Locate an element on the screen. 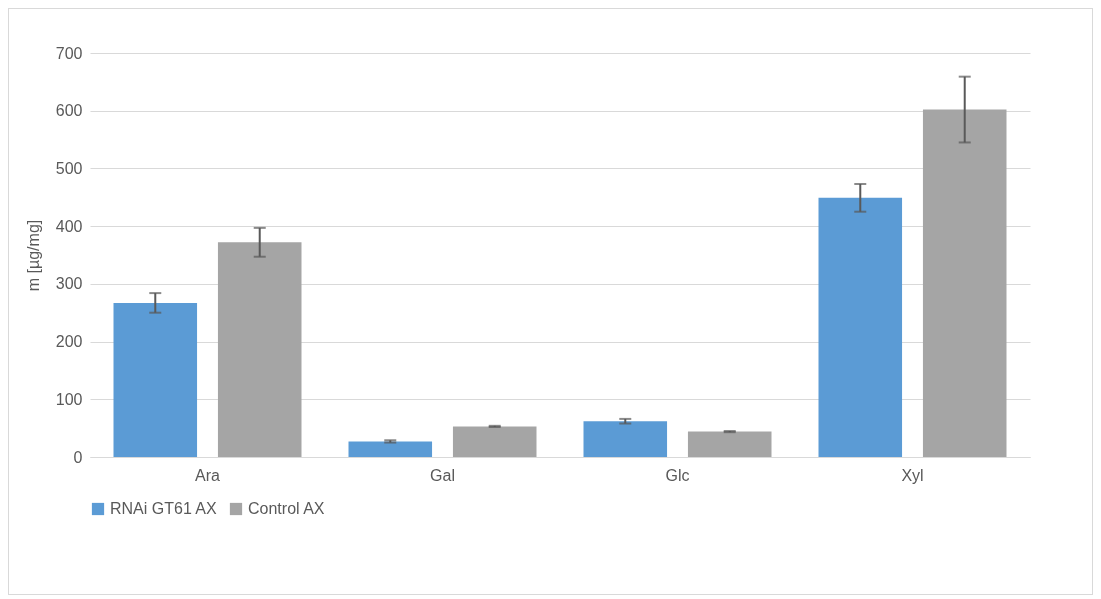  x-tick-label: Ara is located at coordinates (208, 475).